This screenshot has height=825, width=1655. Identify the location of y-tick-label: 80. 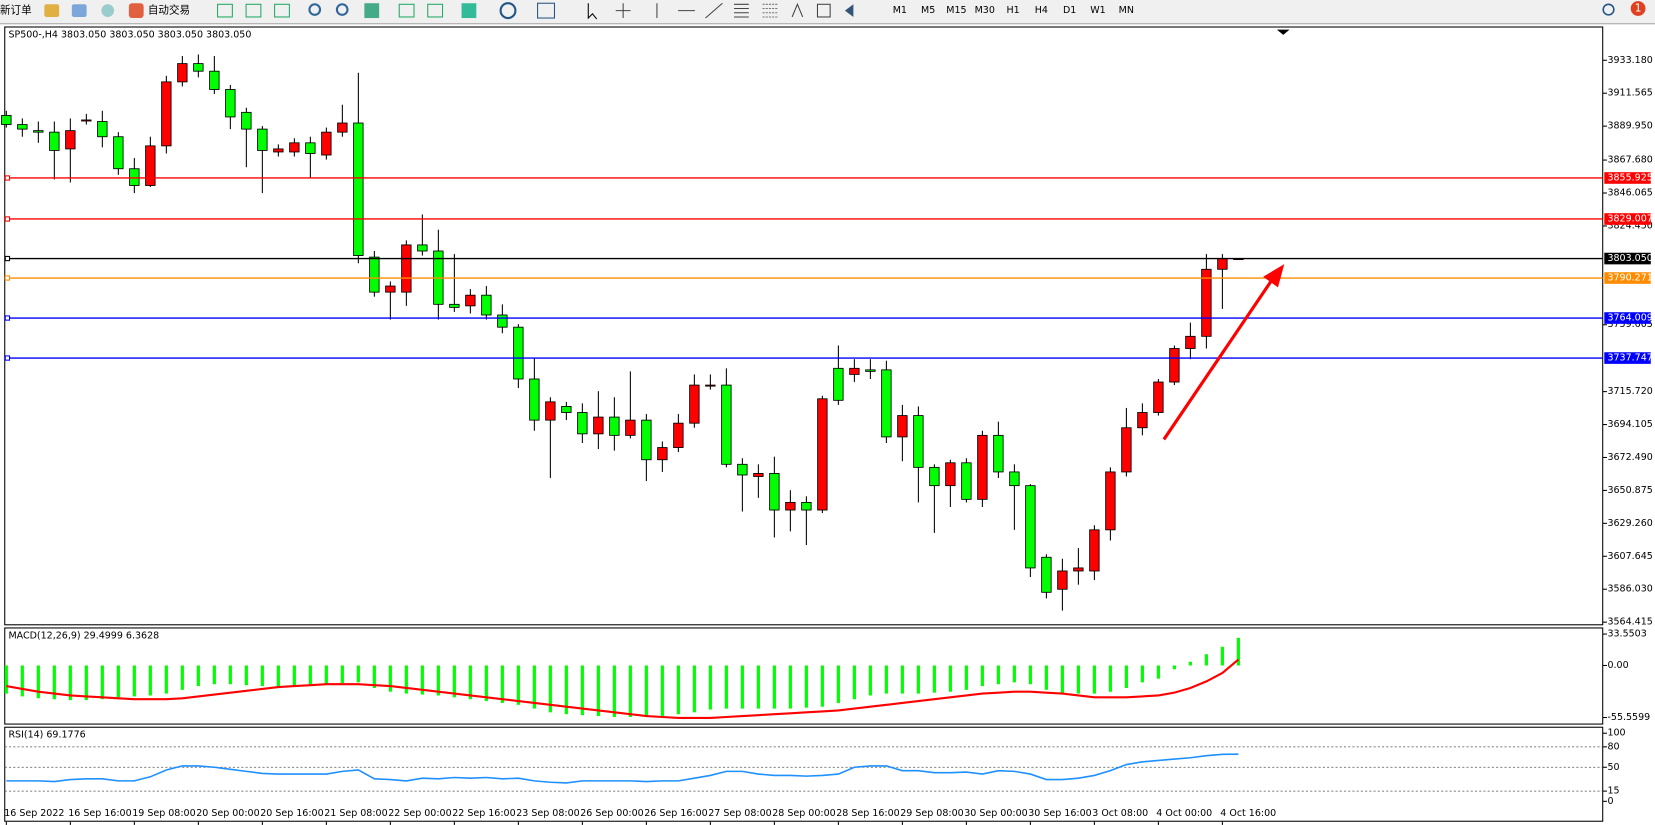
(1613, 746).